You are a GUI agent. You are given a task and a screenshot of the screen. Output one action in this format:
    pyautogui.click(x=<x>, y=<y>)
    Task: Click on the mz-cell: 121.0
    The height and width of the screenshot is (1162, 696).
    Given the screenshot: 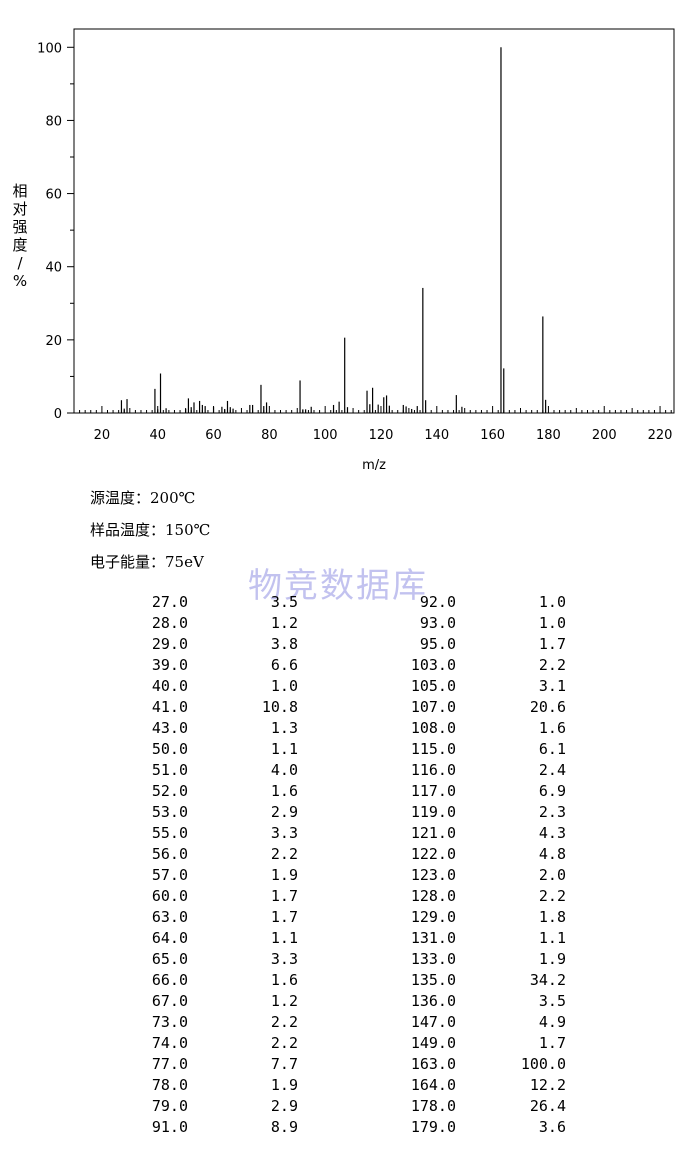 What is the action you would take?
    pyautogui.click(x=433, y=833)
    